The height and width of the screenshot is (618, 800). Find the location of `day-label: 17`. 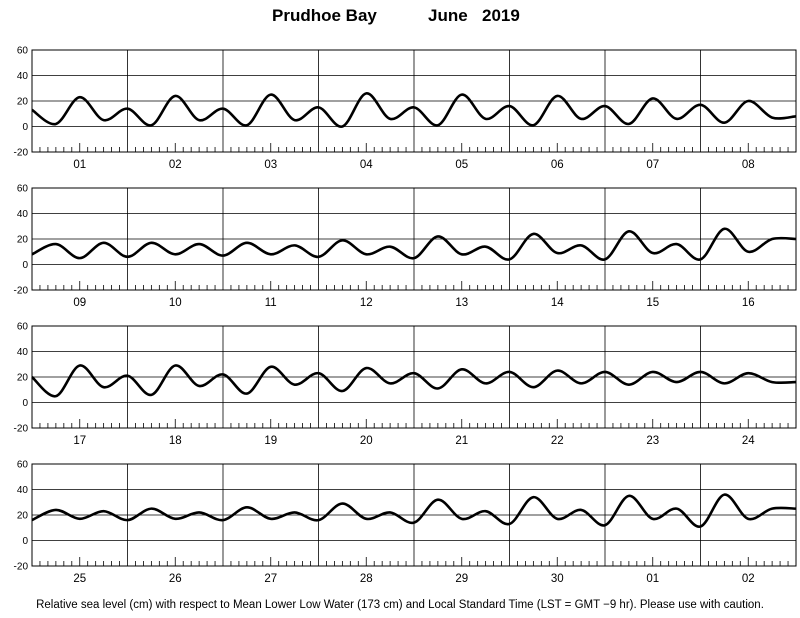

day-label: 17 is located at coordinates (79, 441).